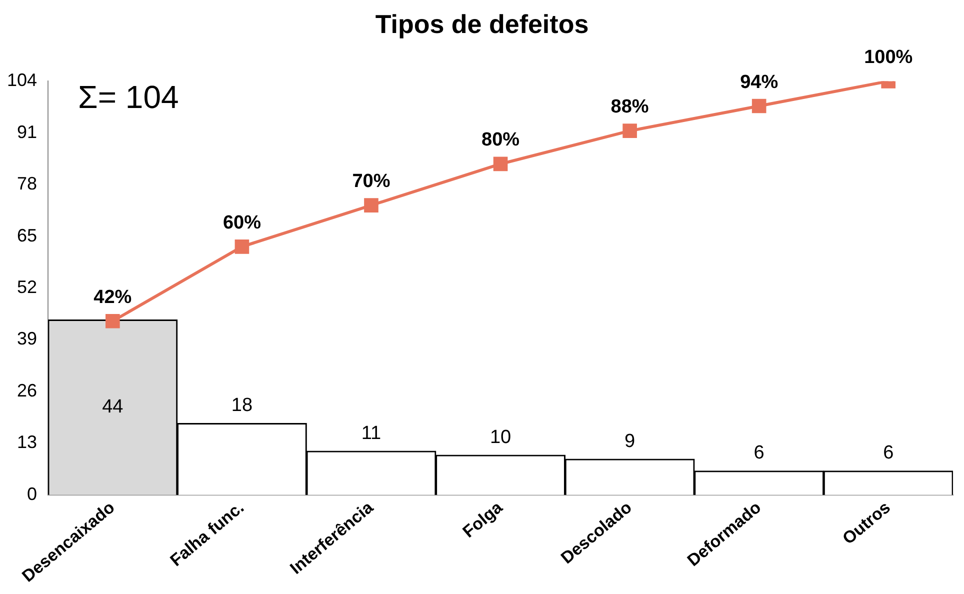 The width and height of the screenshot is (964, 594). What do you see at coordinates (27, 442) in the screenshot?
I see `y-tick-label: 13` at bounding box center [27, 442].